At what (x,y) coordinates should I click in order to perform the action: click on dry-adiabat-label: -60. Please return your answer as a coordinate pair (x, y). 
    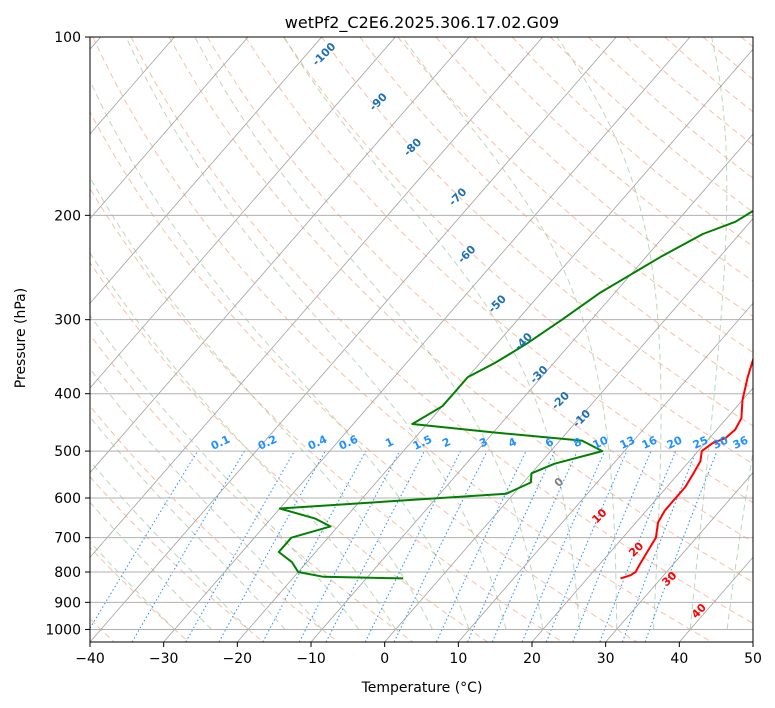
    Looking at the image, I should click on (466, 253).